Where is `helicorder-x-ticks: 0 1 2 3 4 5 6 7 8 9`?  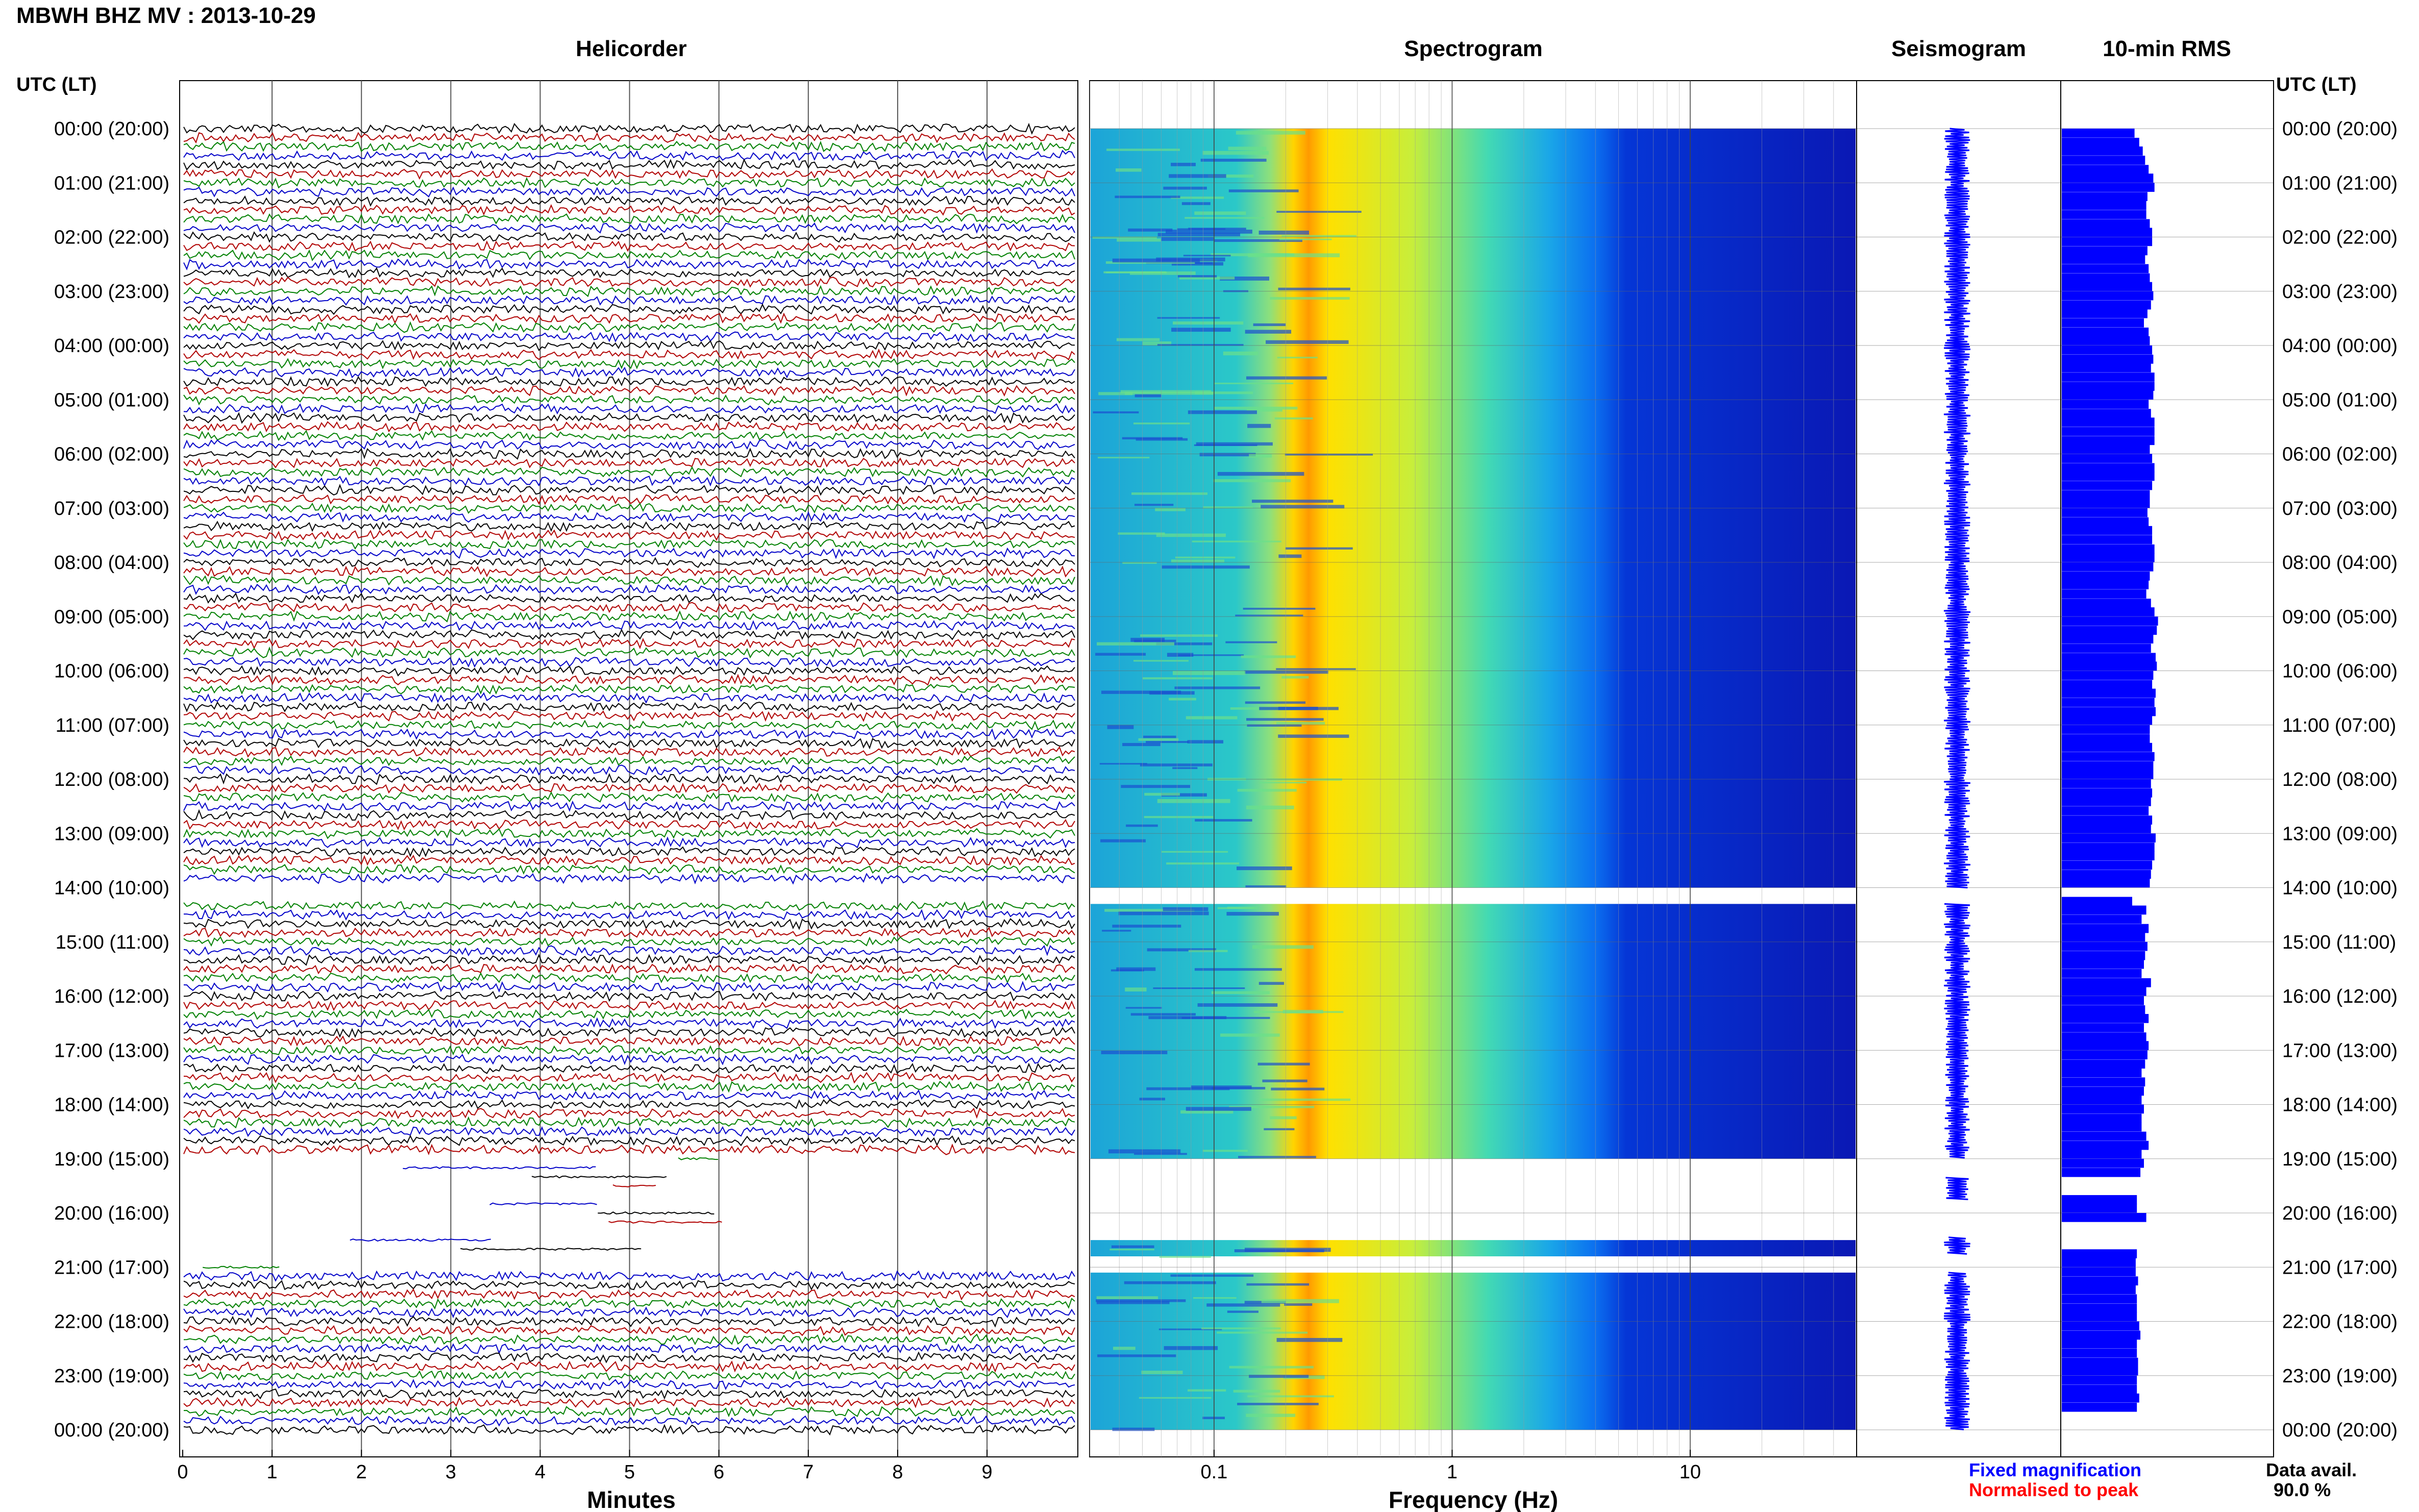
helicorder-x-ticks: 0 1 2 3 4 5 6 7 8 9 is located at coordinates (585, 1466).